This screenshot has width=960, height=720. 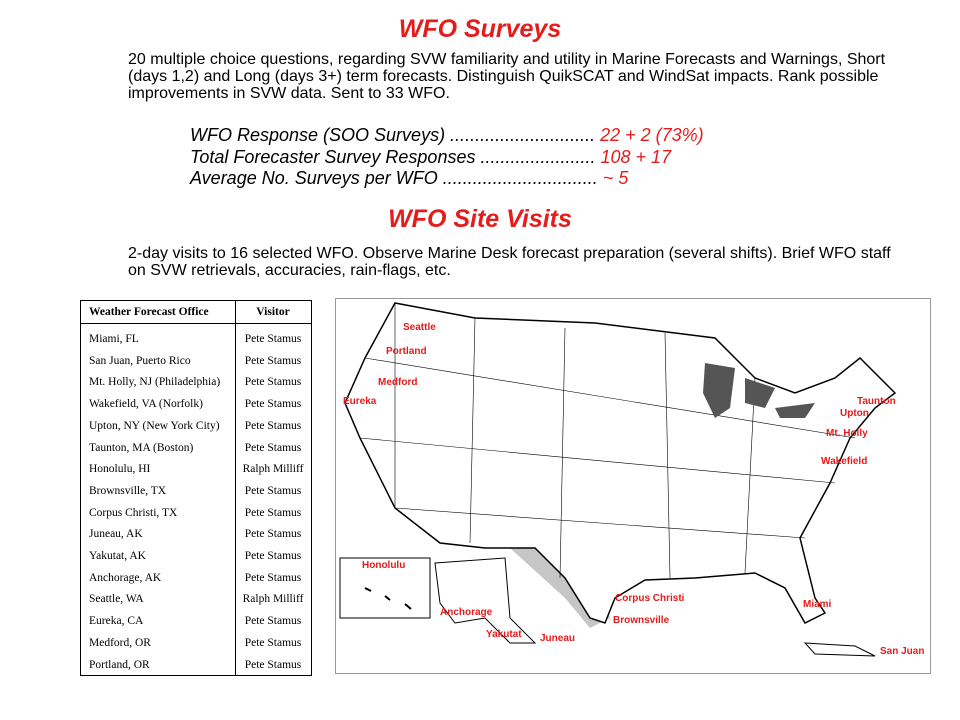 What do you see at coordinates (844, 461) in the screenshot?
I see `map-label: Wakefield` at bounding box center [844, 461].